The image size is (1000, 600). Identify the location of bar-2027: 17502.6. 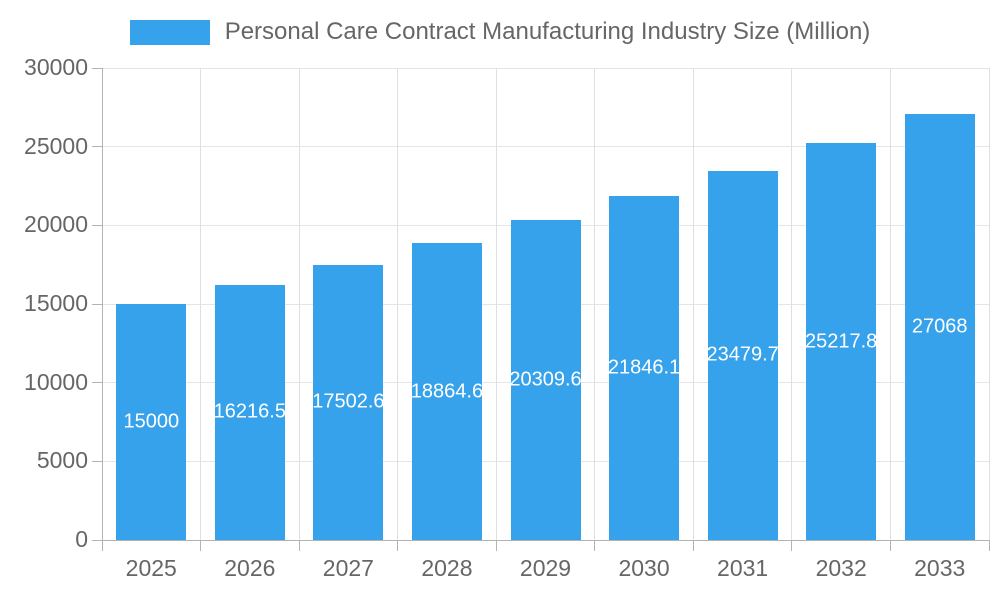
(348, 402).